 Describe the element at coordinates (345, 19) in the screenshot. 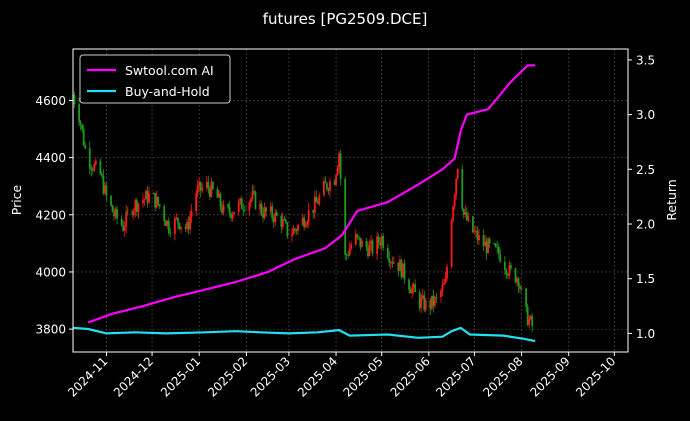

I see `chart-title: futures [PG2509.DCE]` at that location.